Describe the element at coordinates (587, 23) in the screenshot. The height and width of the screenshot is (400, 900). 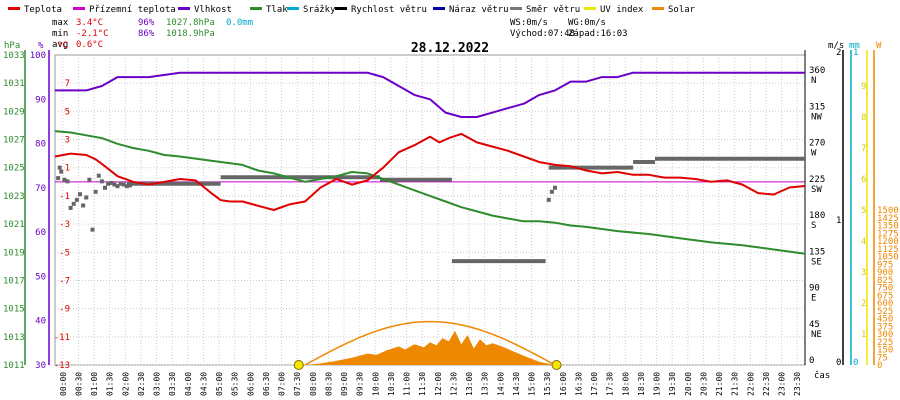
I see `wind-gust-info: WG:0m/s` at that location.